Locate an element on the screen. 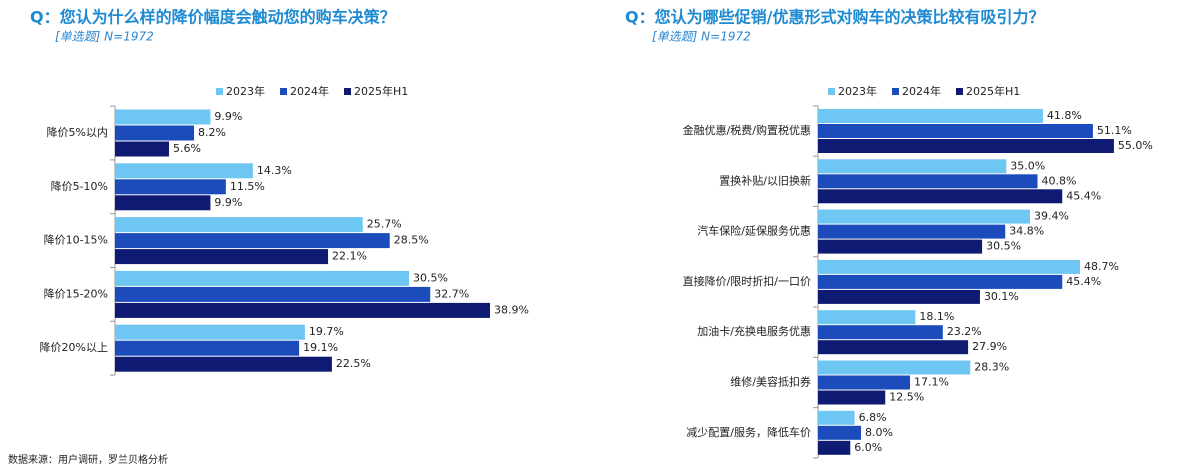  value-label: 18.1% is located at coordinates (936, 316).